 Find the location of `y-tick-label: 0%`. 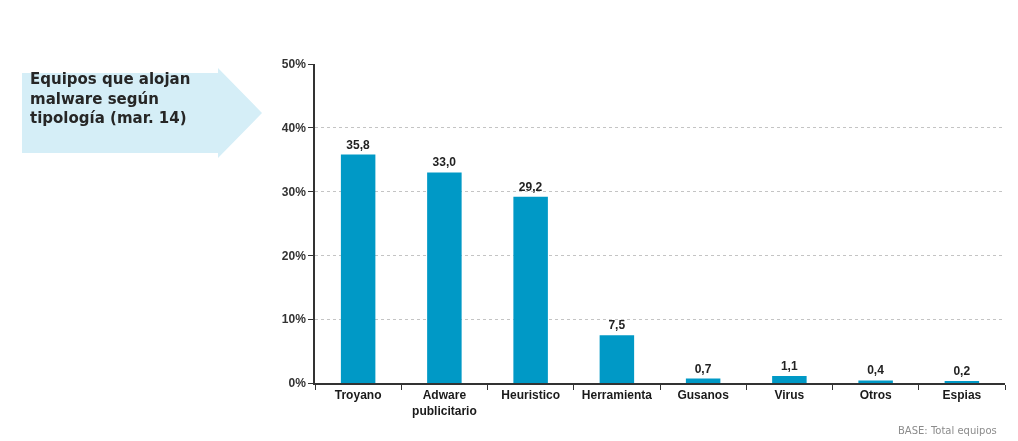

y-tick-label: 0% is located at coordinates (297, 383).